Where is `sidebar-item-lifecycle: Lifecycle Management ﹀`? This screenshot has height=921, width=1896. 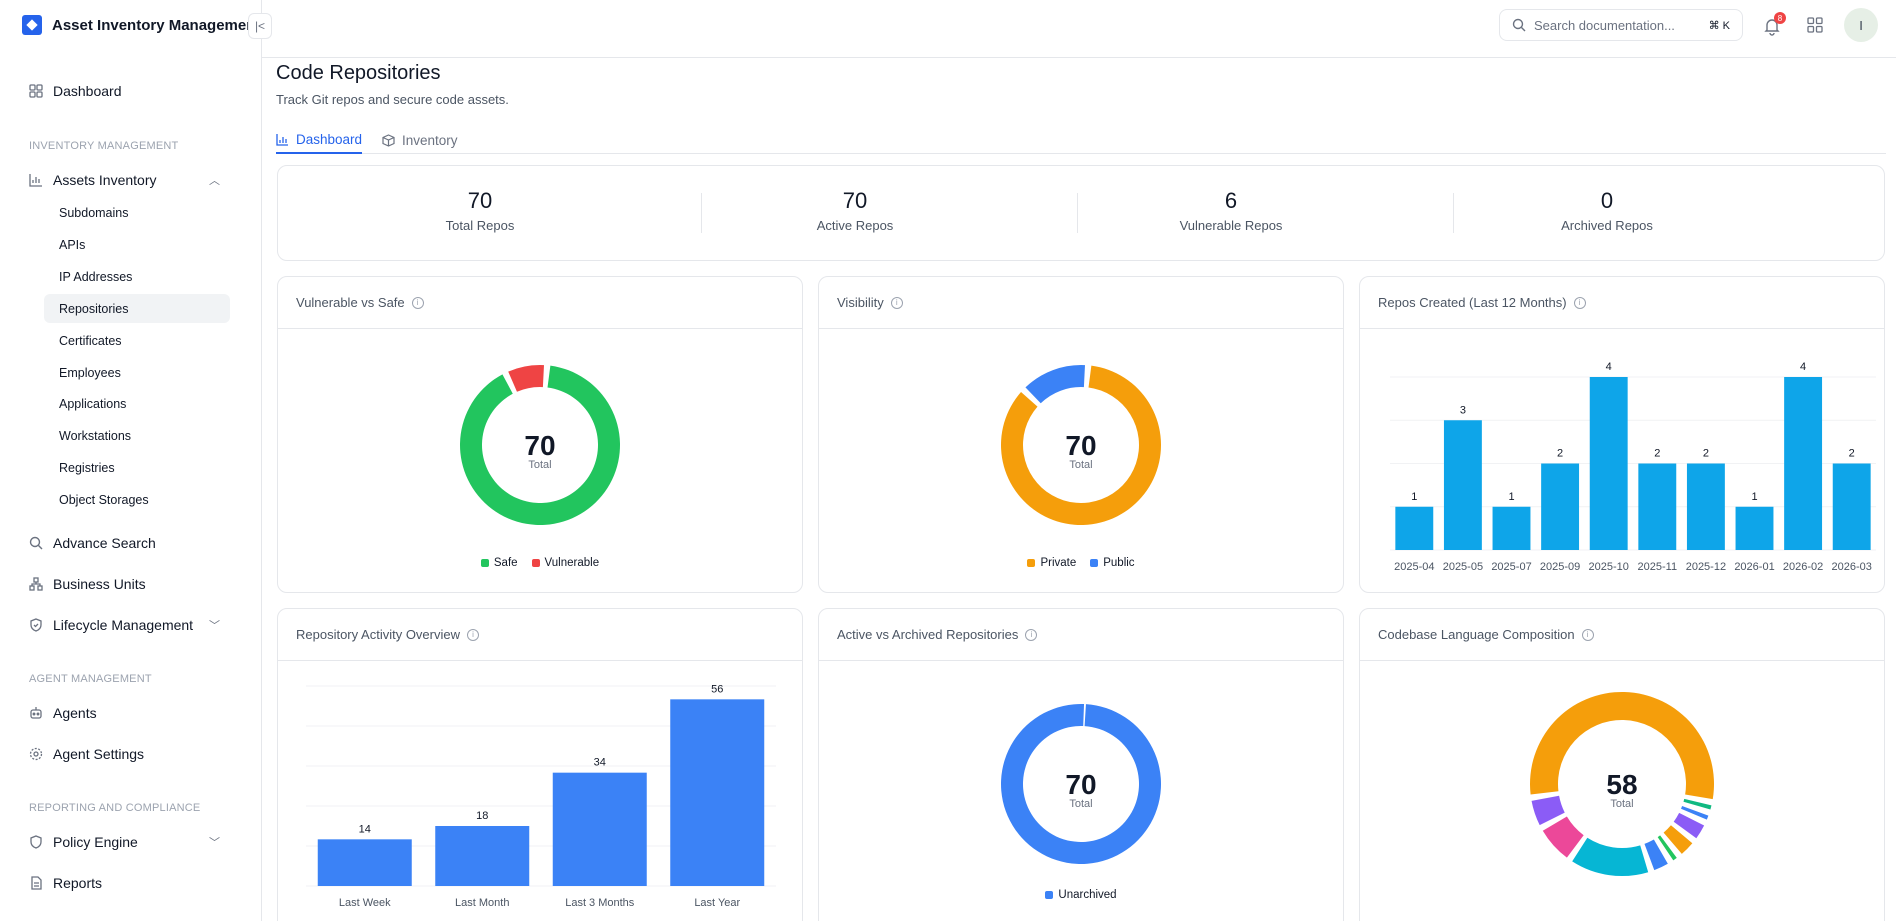 sidebar-item-lifecycle: Lifecycle Management ﹀ is located at coordinates (124, 625).